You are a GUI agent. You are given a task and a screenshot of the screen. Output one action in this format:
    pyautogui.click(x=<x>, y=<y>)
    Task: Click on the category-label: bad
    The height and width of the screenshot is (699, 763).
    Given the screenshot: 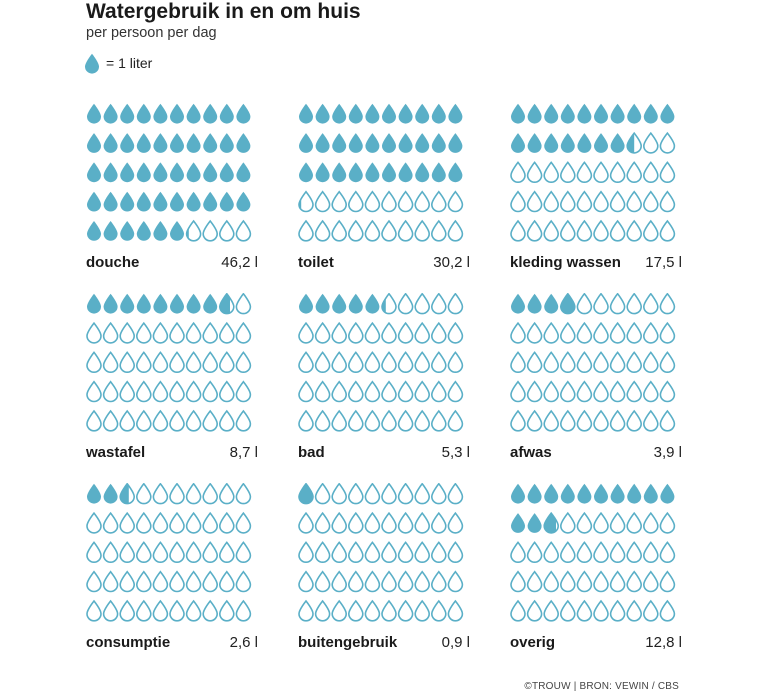 What is the action you would take?
    pyautogui.click(x=311, y=452)
    